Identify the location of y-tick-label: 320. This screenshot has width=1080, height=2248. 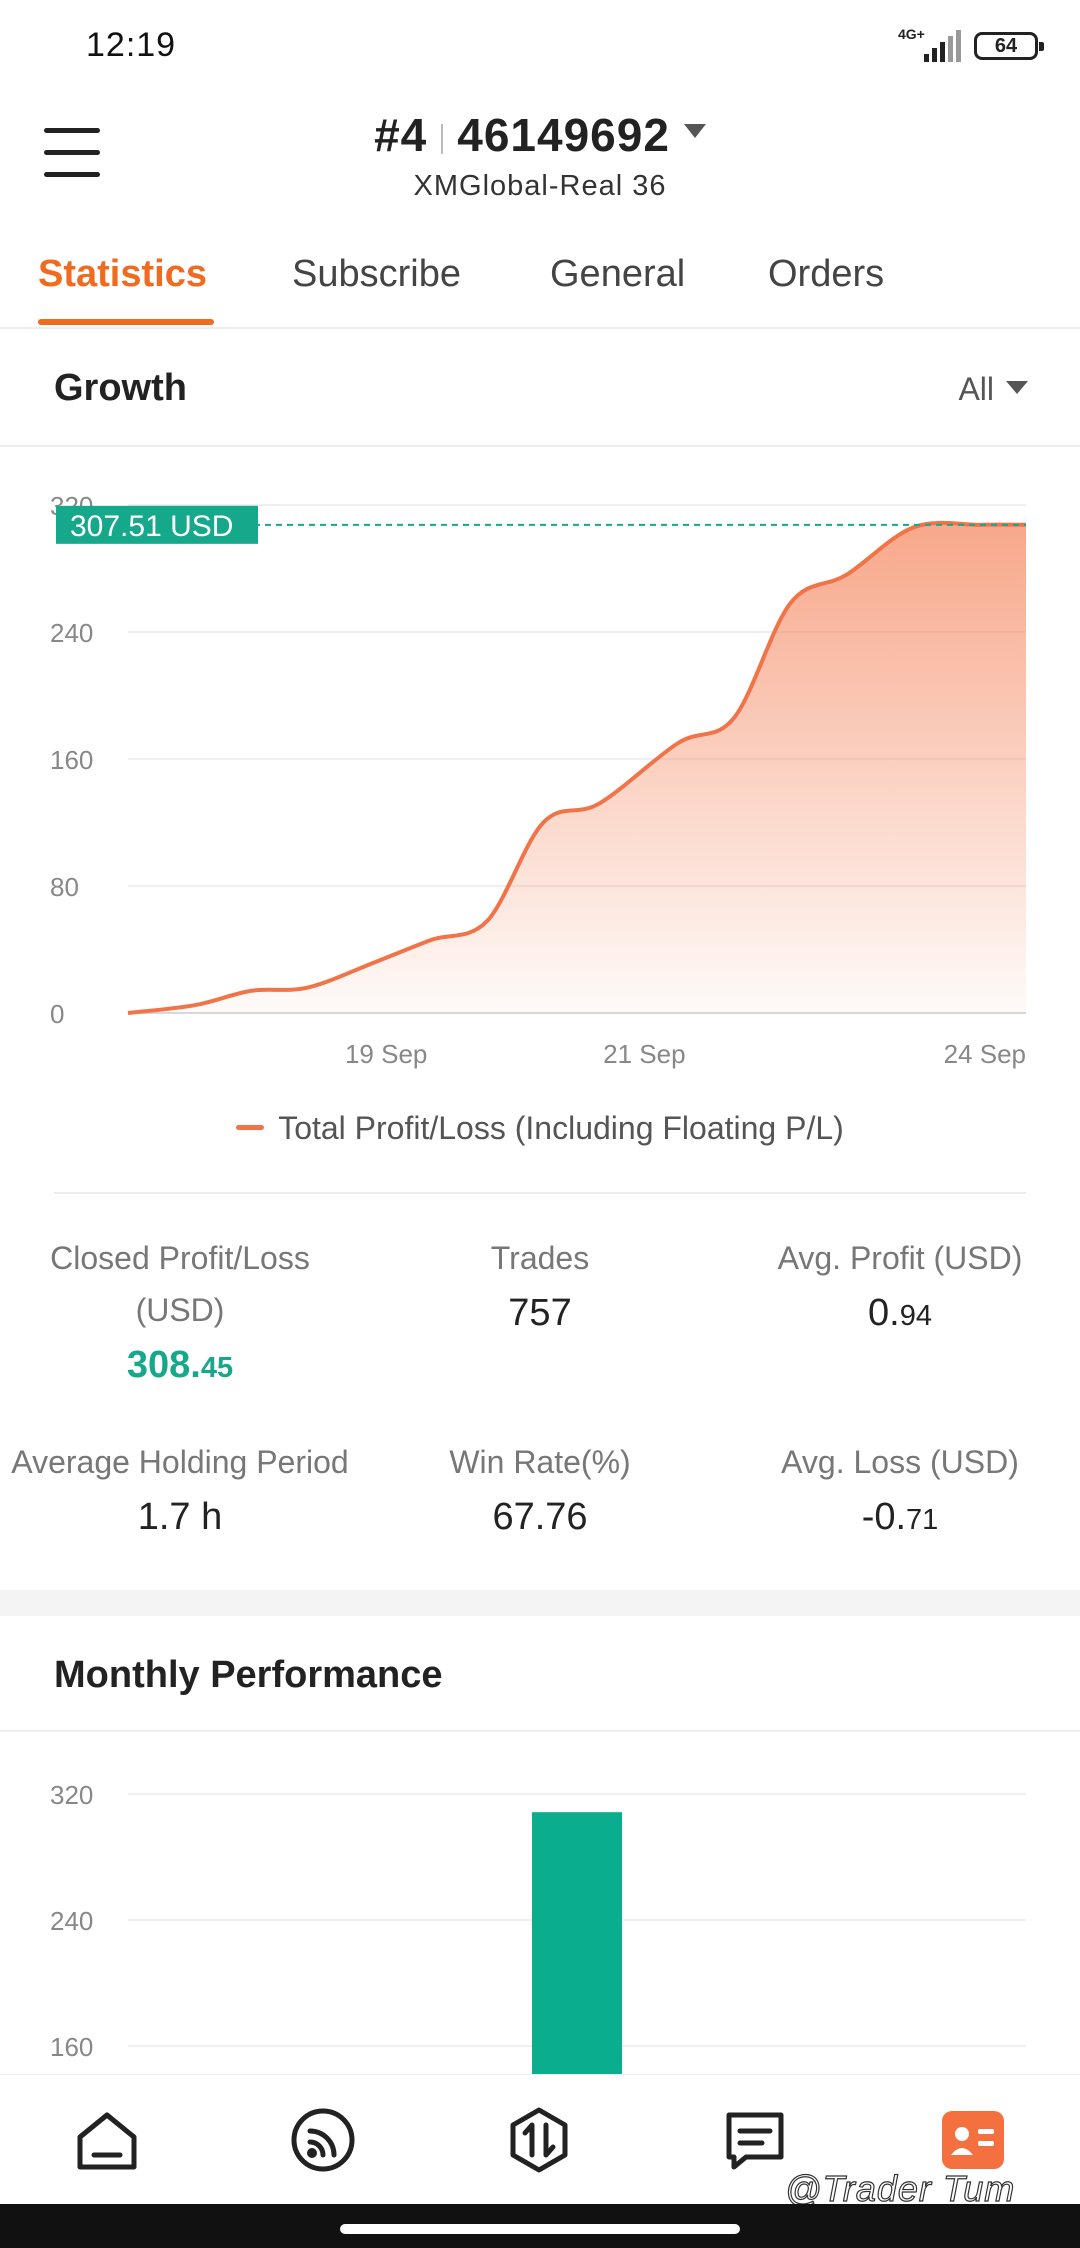
(71, 1795).